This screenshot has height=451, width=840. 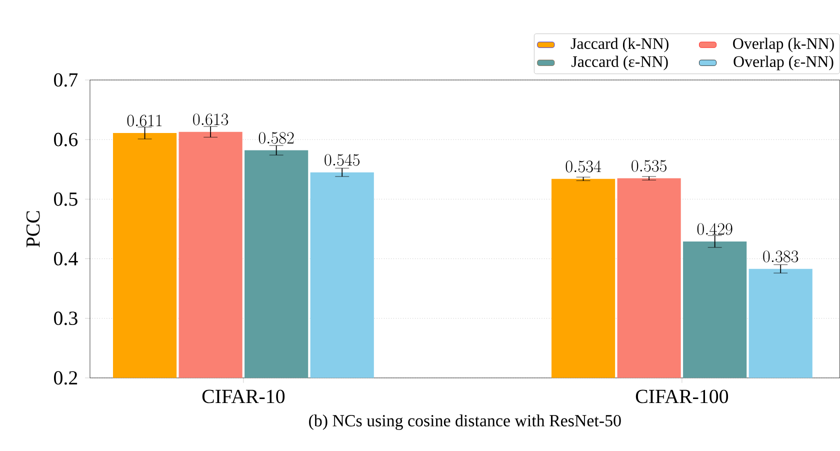 What do you see at coordinates (66, 259) in the screenshot?
I see `y-tick-label: 0.4` at bounding box center [66, 259].